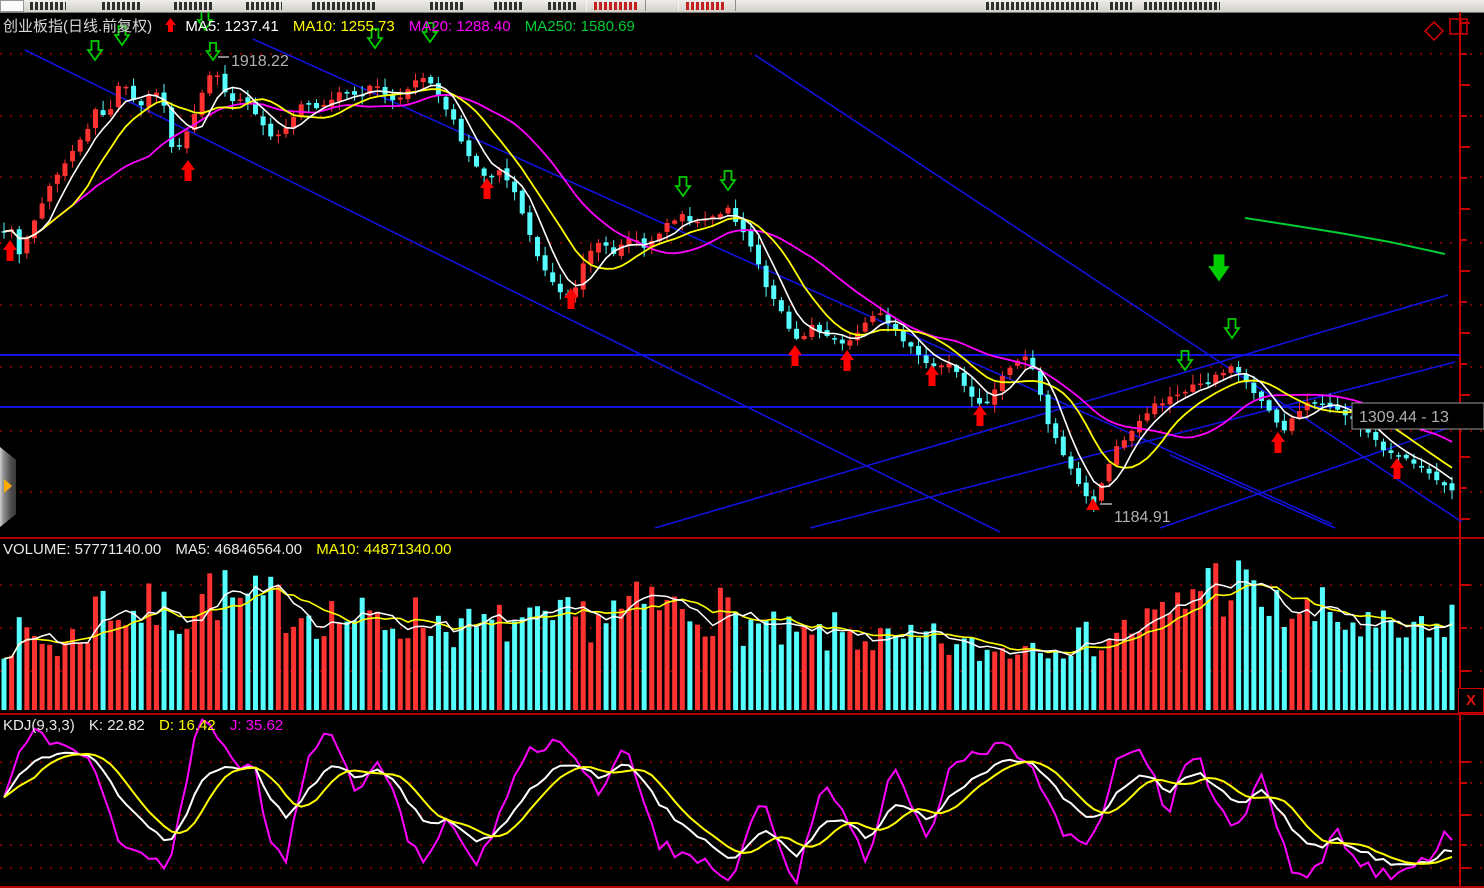  What do you see at coordinates (742, 6) in the screenshot?
I see `menu-bar` at bounding box center [742, 6].